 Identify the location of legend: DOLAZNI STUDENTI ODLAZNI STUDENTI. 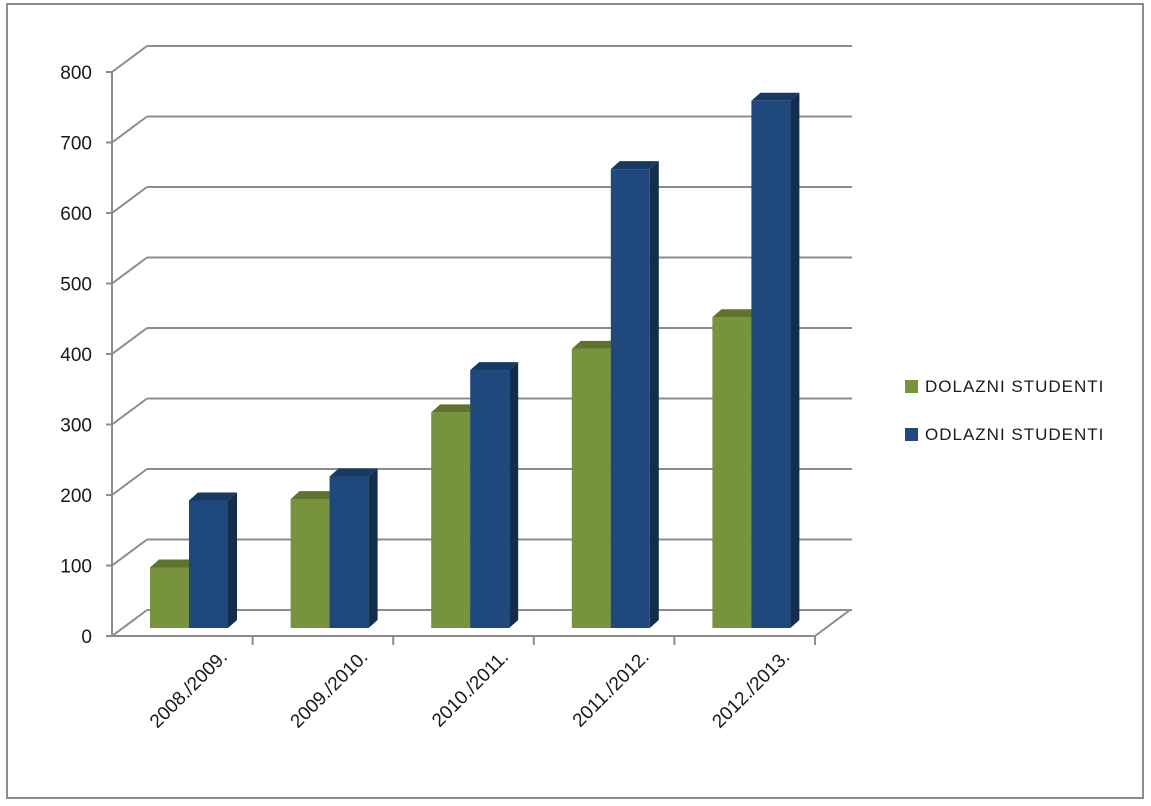
(1004, 410).